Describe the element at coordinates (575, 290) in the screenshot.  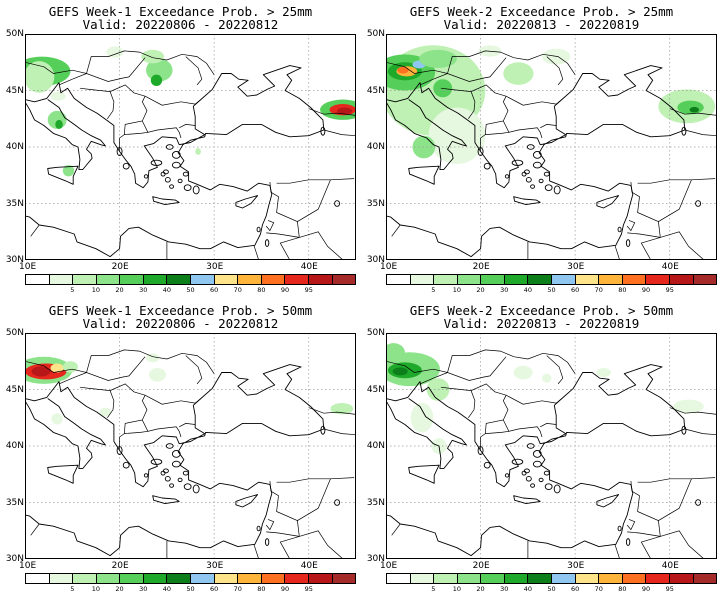
I see `colorbar-label: 60` at that location.